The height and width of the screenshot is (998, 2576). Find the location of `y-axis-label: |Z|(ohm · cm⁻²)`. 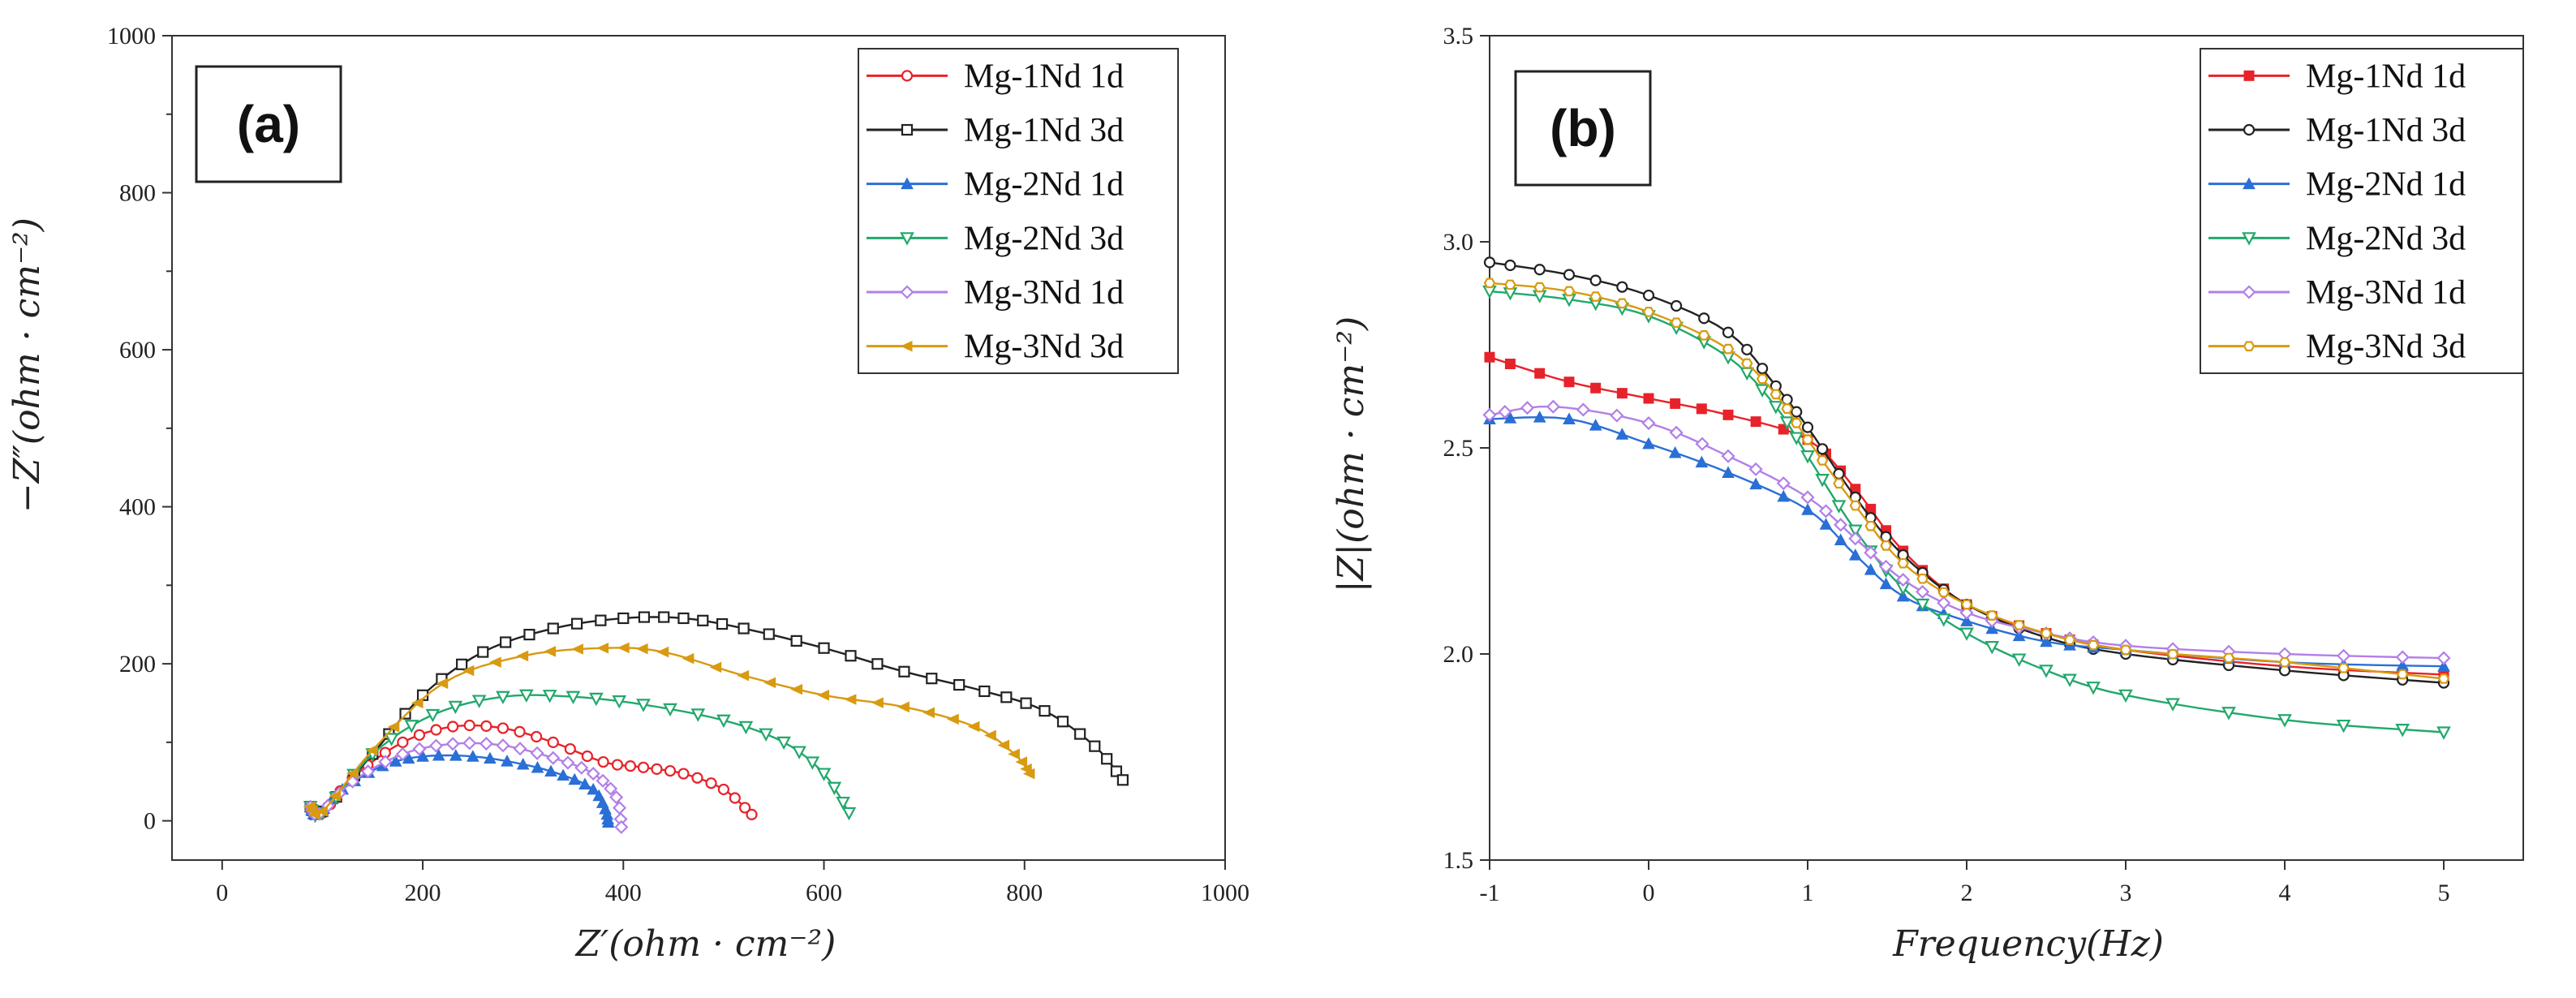

y-axis-label: |Z|(ohm · cm⁻²) is located at coordinates (1351, 454).